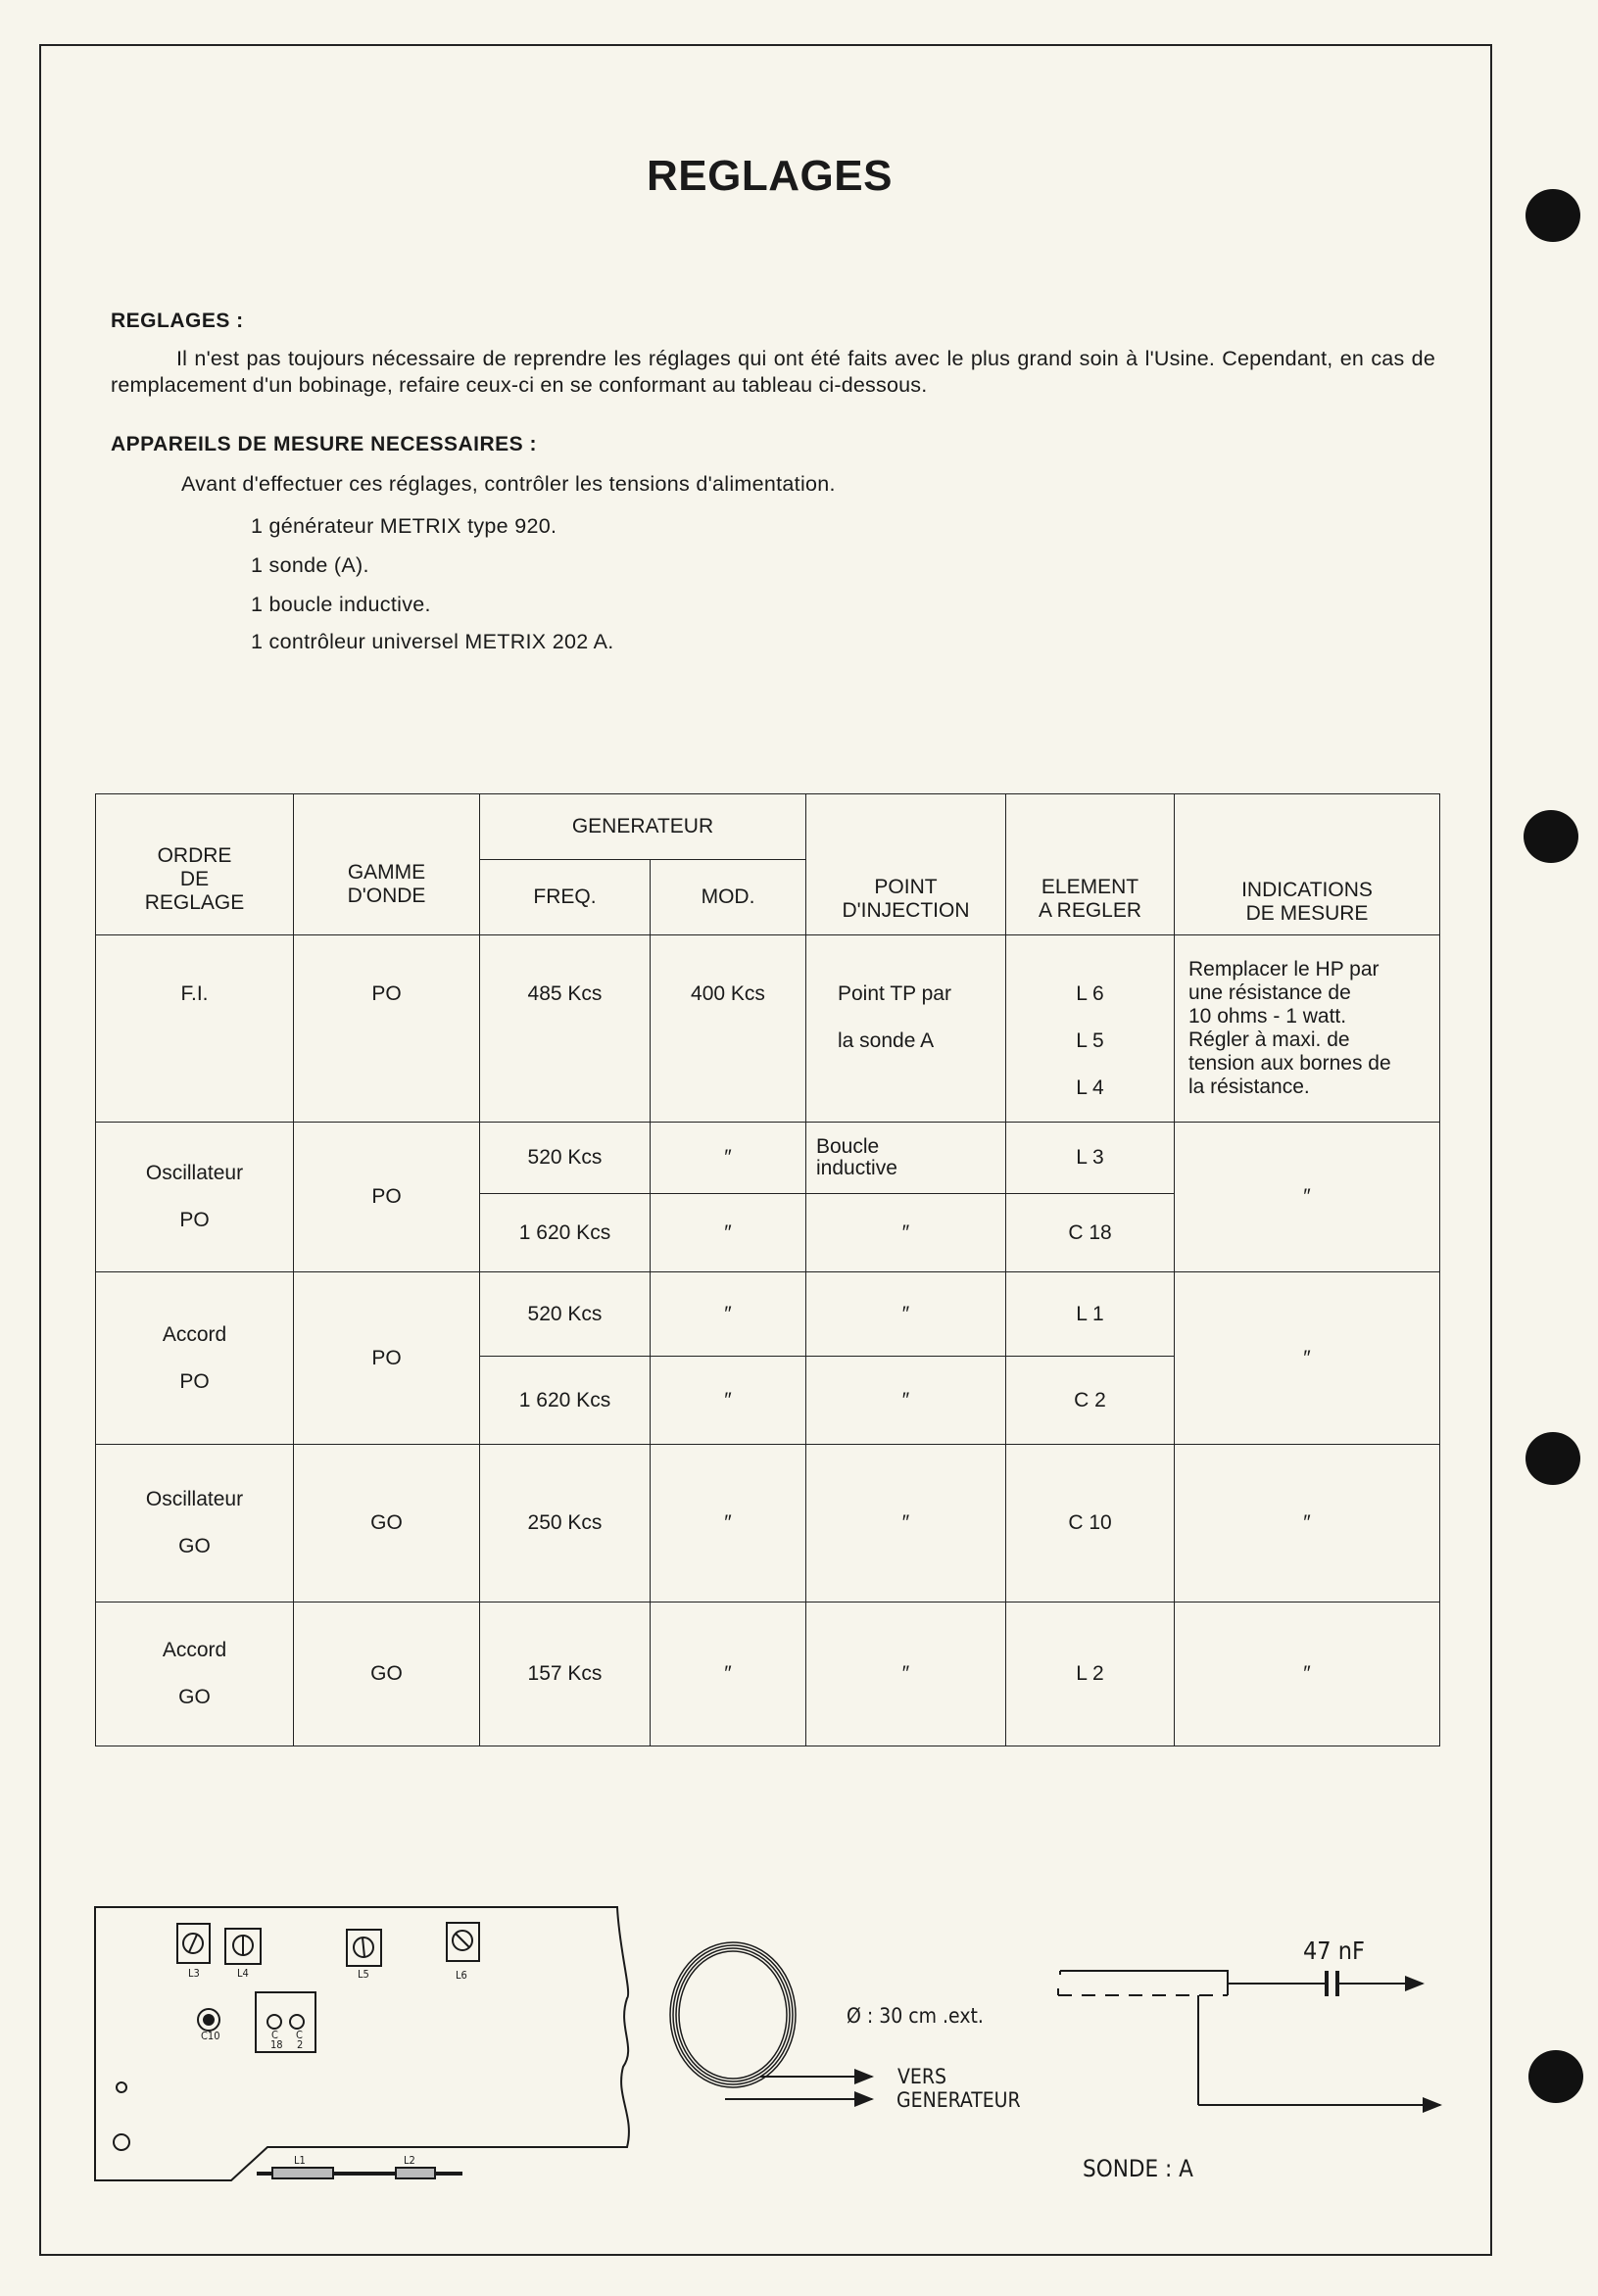  I want to click on section-heading-appareils: APPAREILS DE MESURE NECESSAIRES :, so click(324, 444).